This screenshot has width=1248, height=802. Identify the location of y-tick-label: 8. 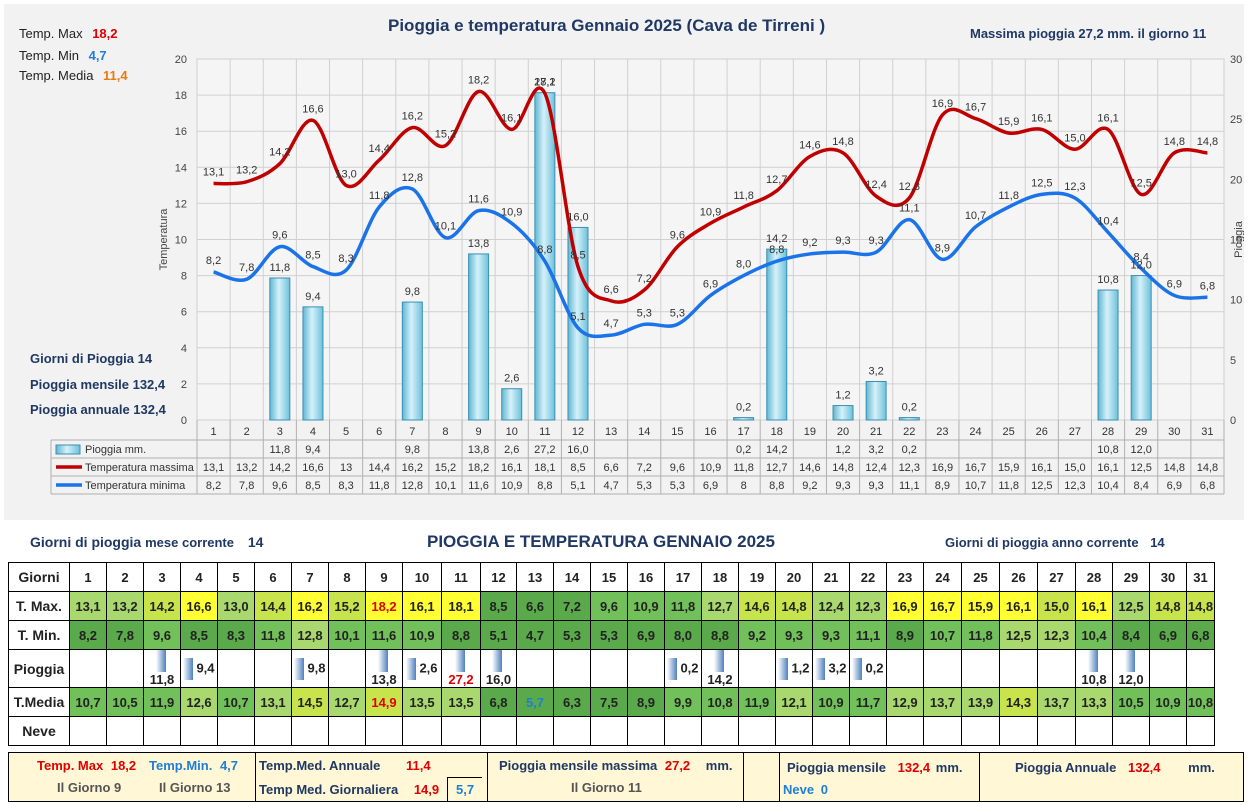
(184, 277).